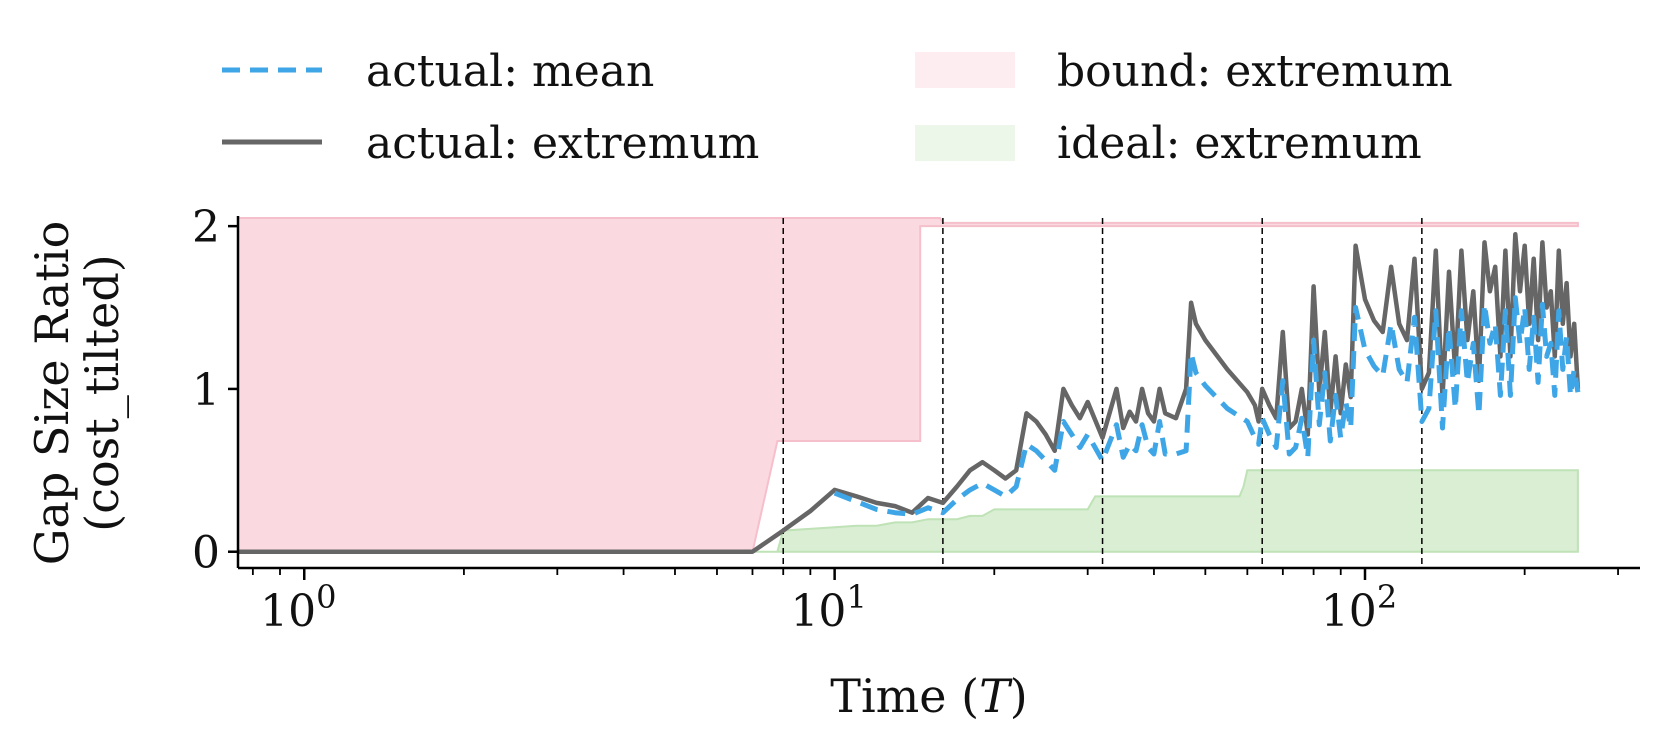 The height and width of the screenshot is (751, 1660). What do you see at coordinates (206, 390) in the screenshot?
I see `y-tick-label-1: 1` at bounding box center [206, 390].